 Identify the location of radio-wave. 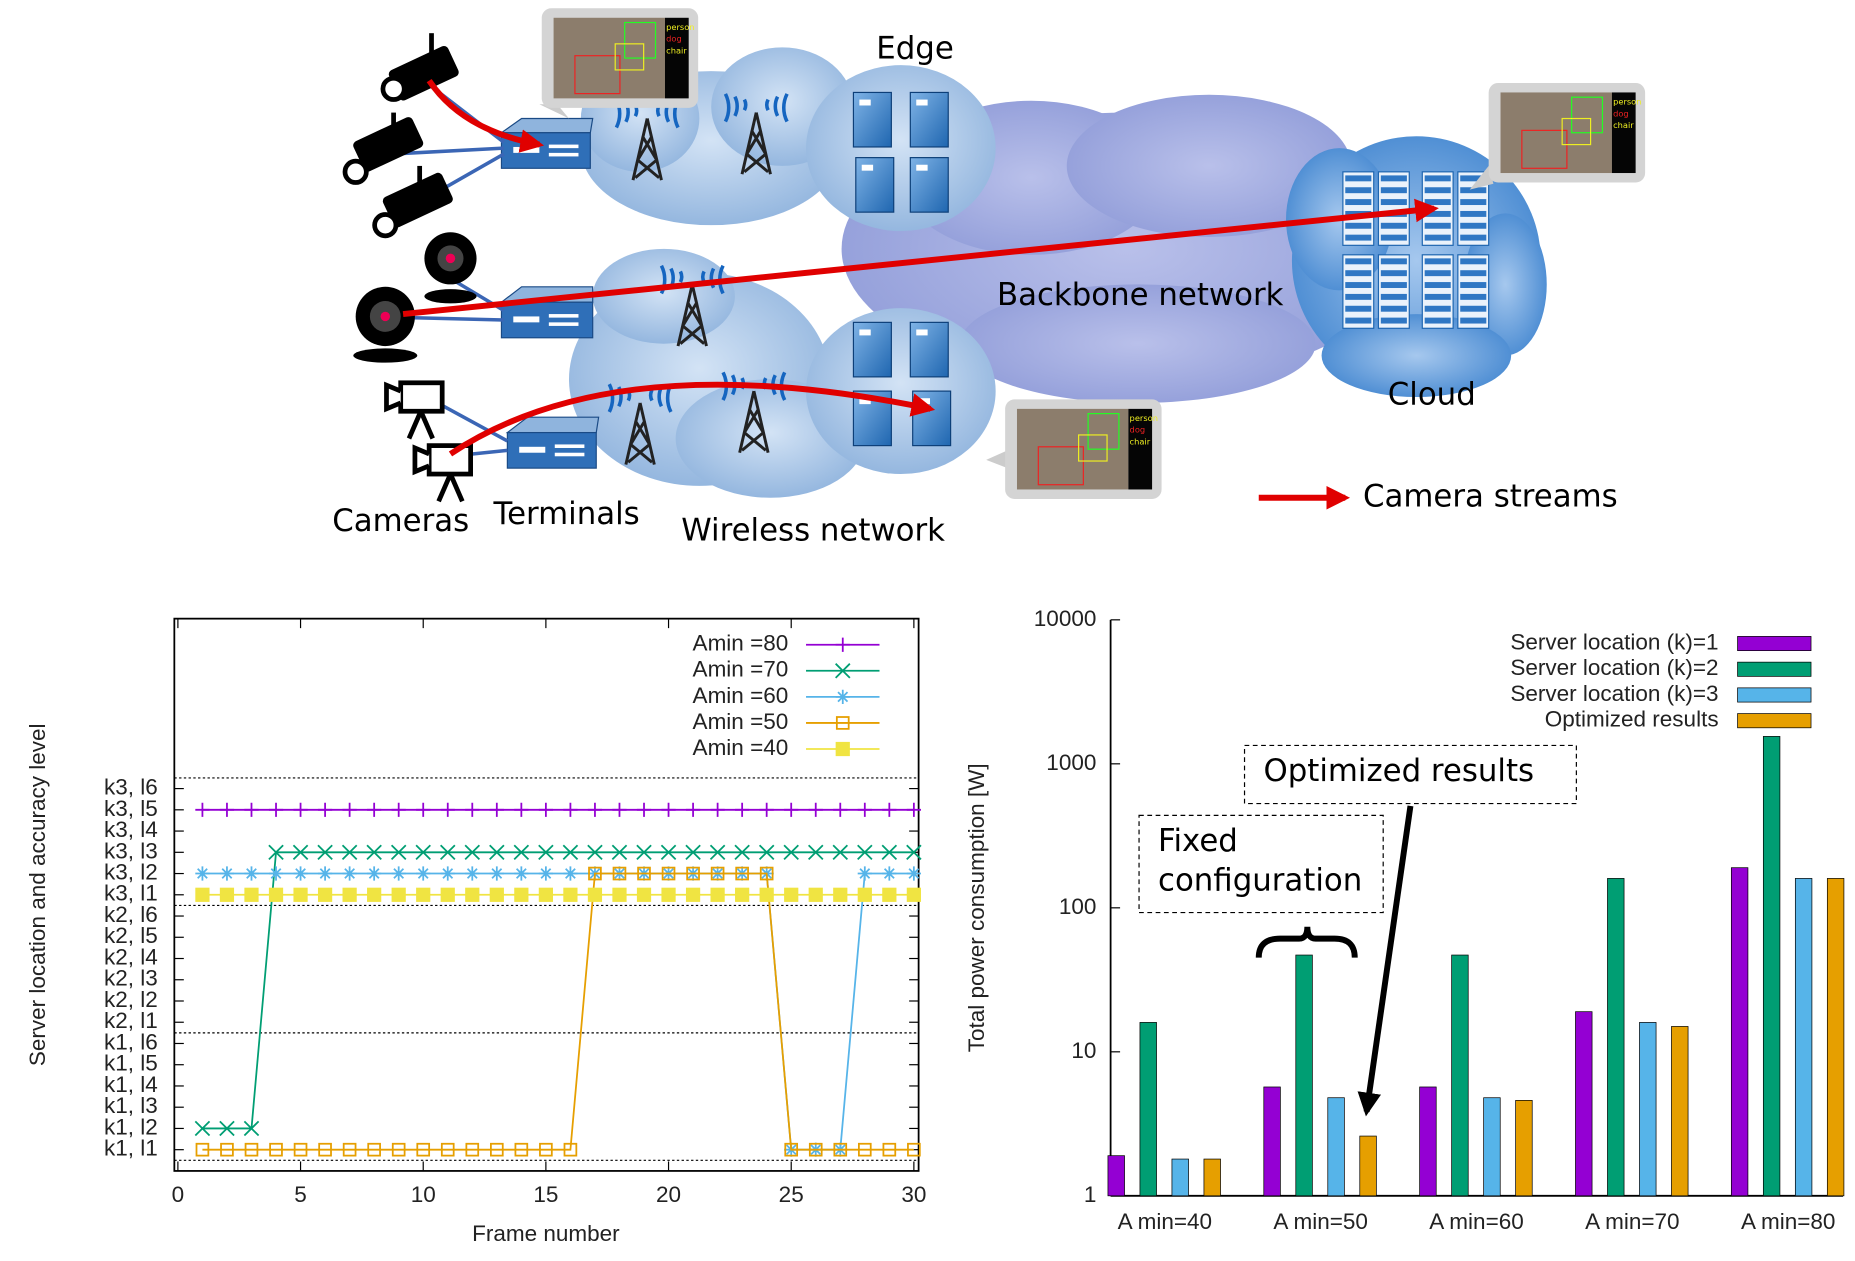
(756, 105).